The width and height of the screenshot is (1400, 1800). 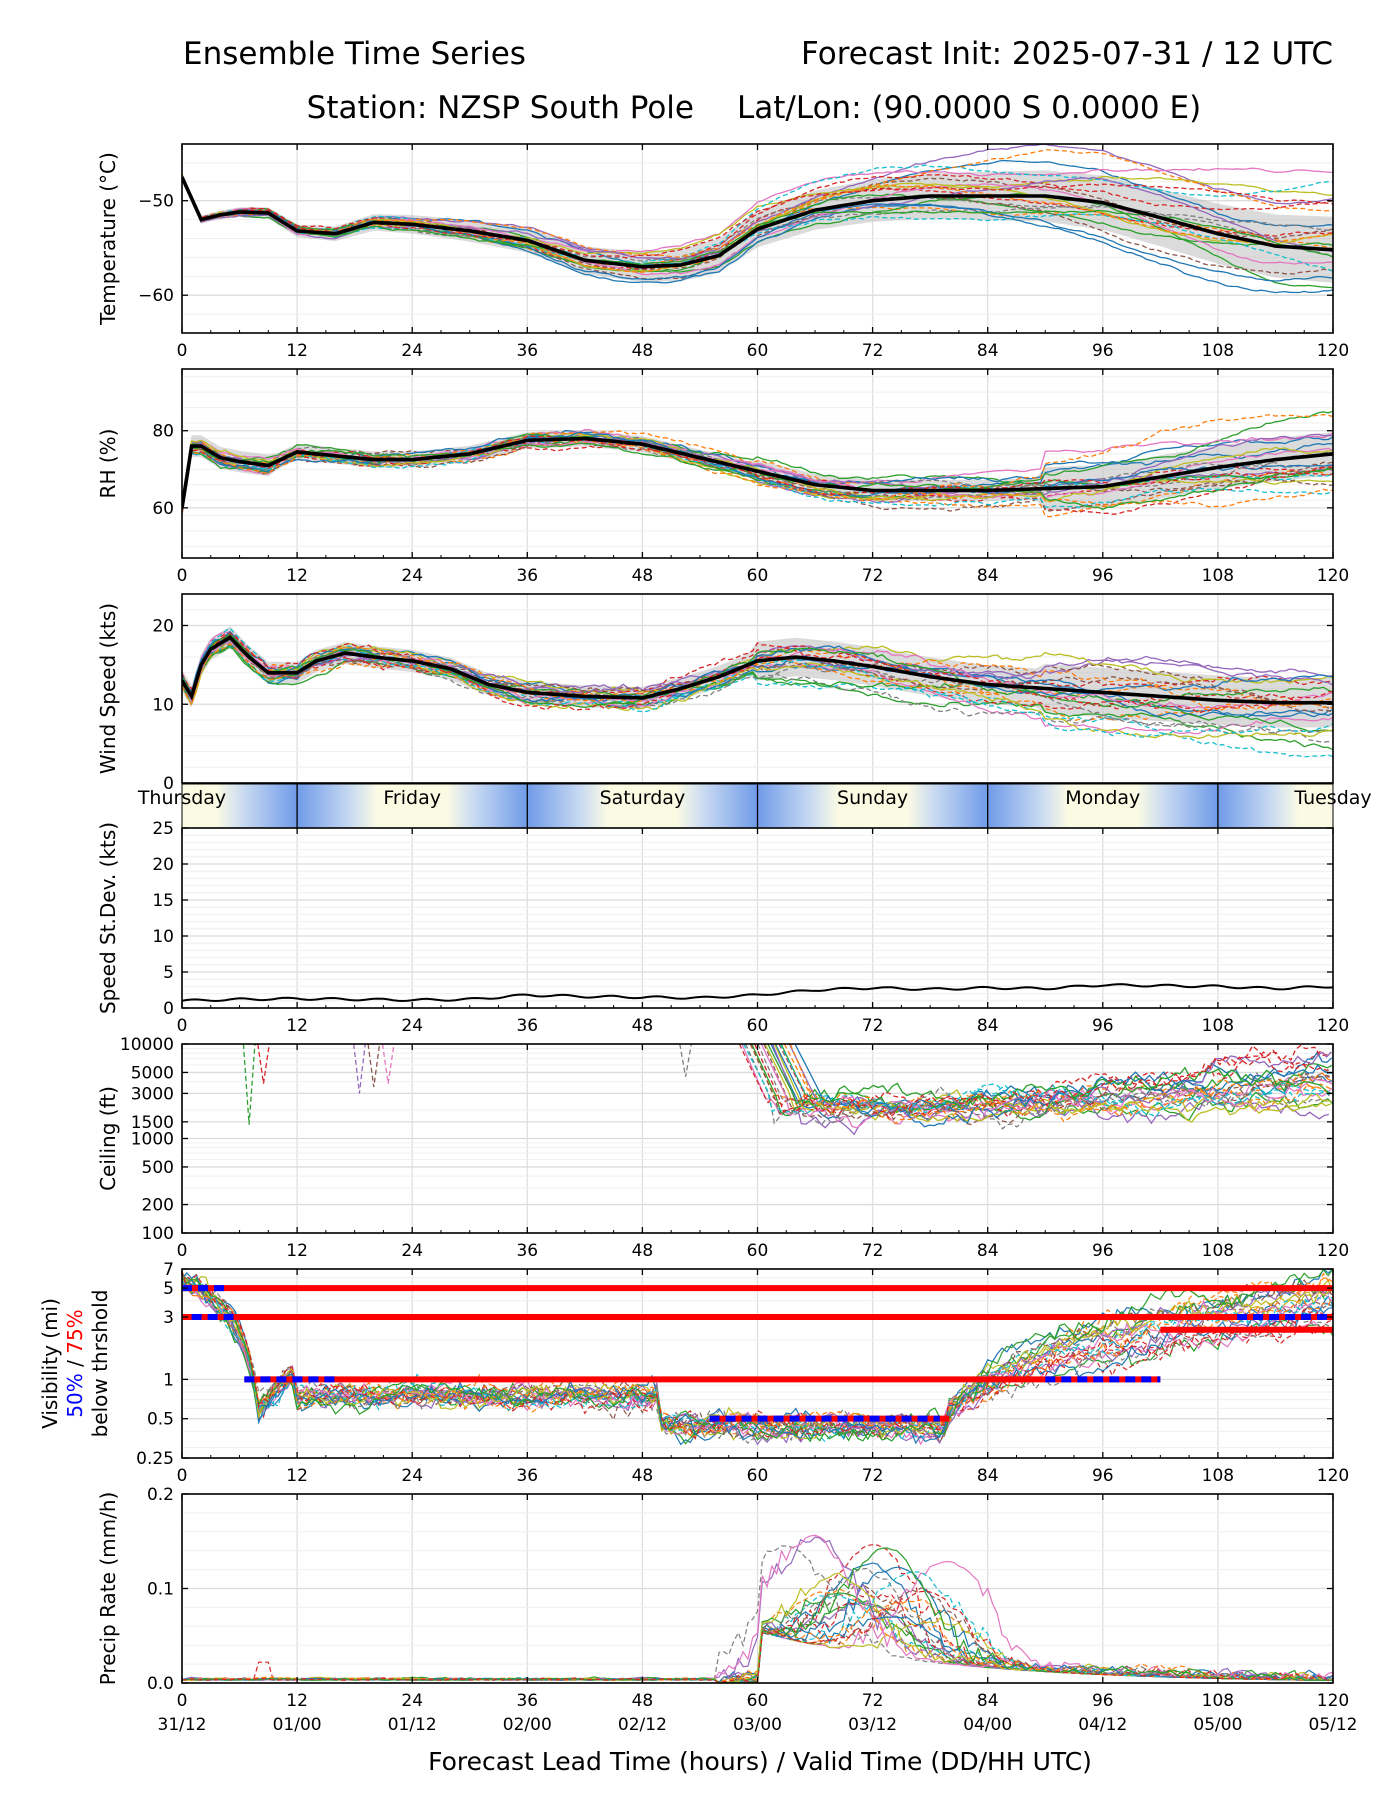 What do you see at coordinates (108, 688) in the screenshot?
I see `y-axis-title-wind: Wind Speed (kts)` at bounding box center [108, 688].